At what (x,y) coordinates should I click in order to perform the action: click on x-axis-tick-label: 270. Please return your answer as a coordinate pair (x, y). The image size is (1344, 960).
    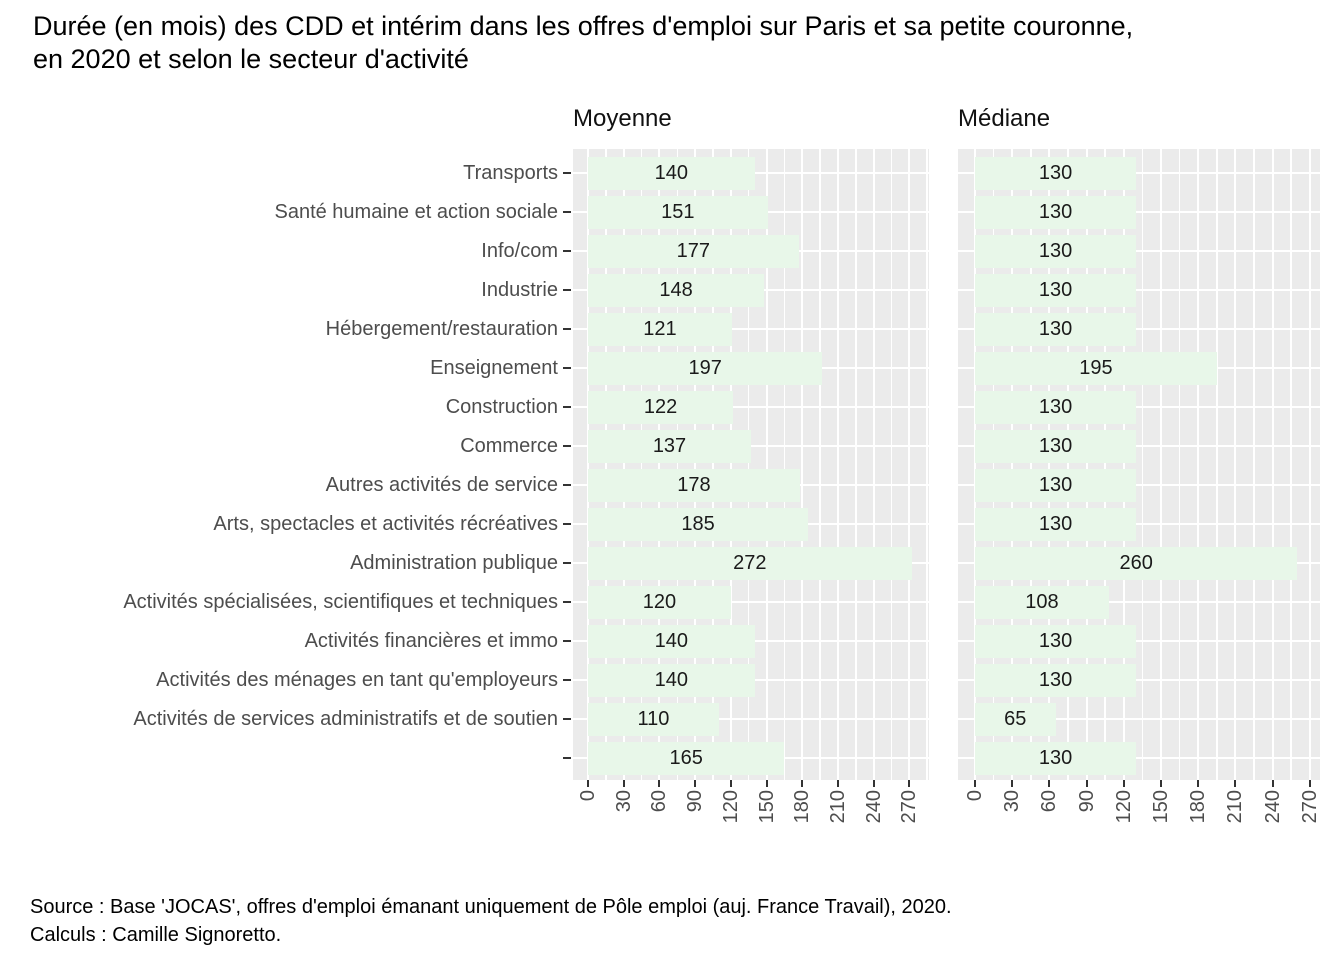
    Looking at the image, I should click on (1309, 807).